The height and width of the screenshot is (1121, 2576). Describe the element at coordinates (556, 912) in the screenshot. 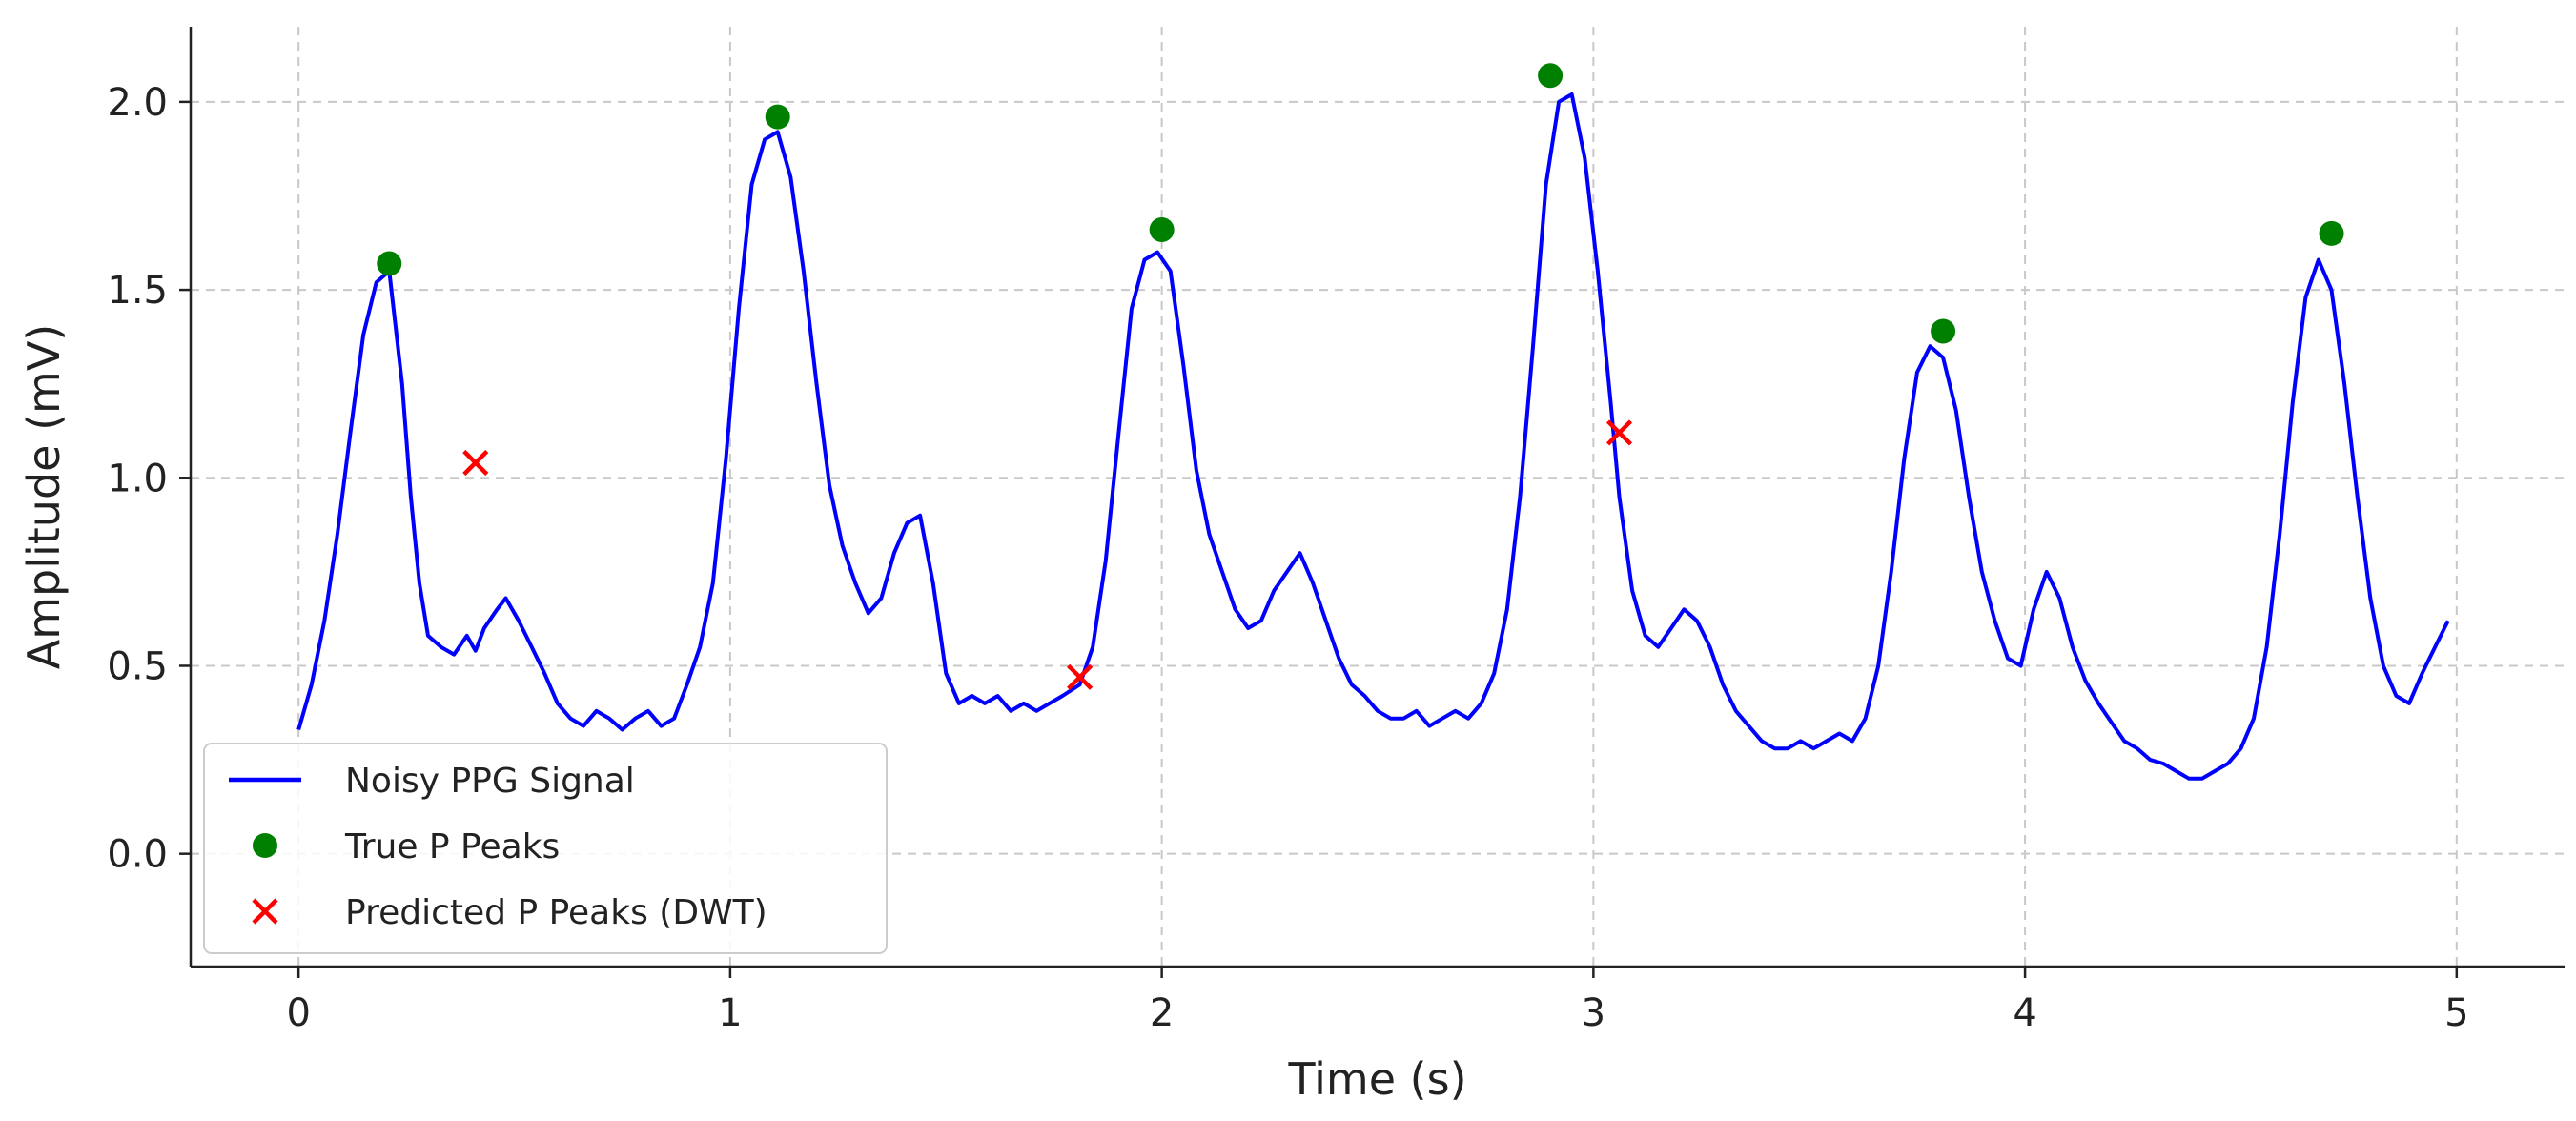

I see `legend-label: Predicted P Peaks (DWT)` at that location.